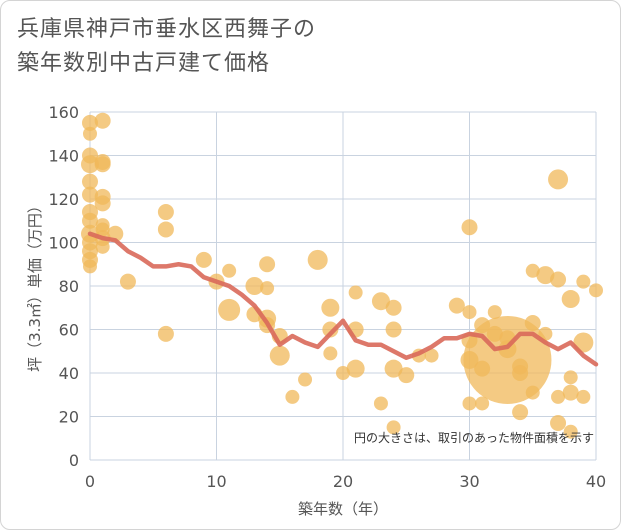  What do you see at coordinates (69, 286) in the screenshot?
I see `y-tick-label-80: 80` at bounding box center [69, 286].